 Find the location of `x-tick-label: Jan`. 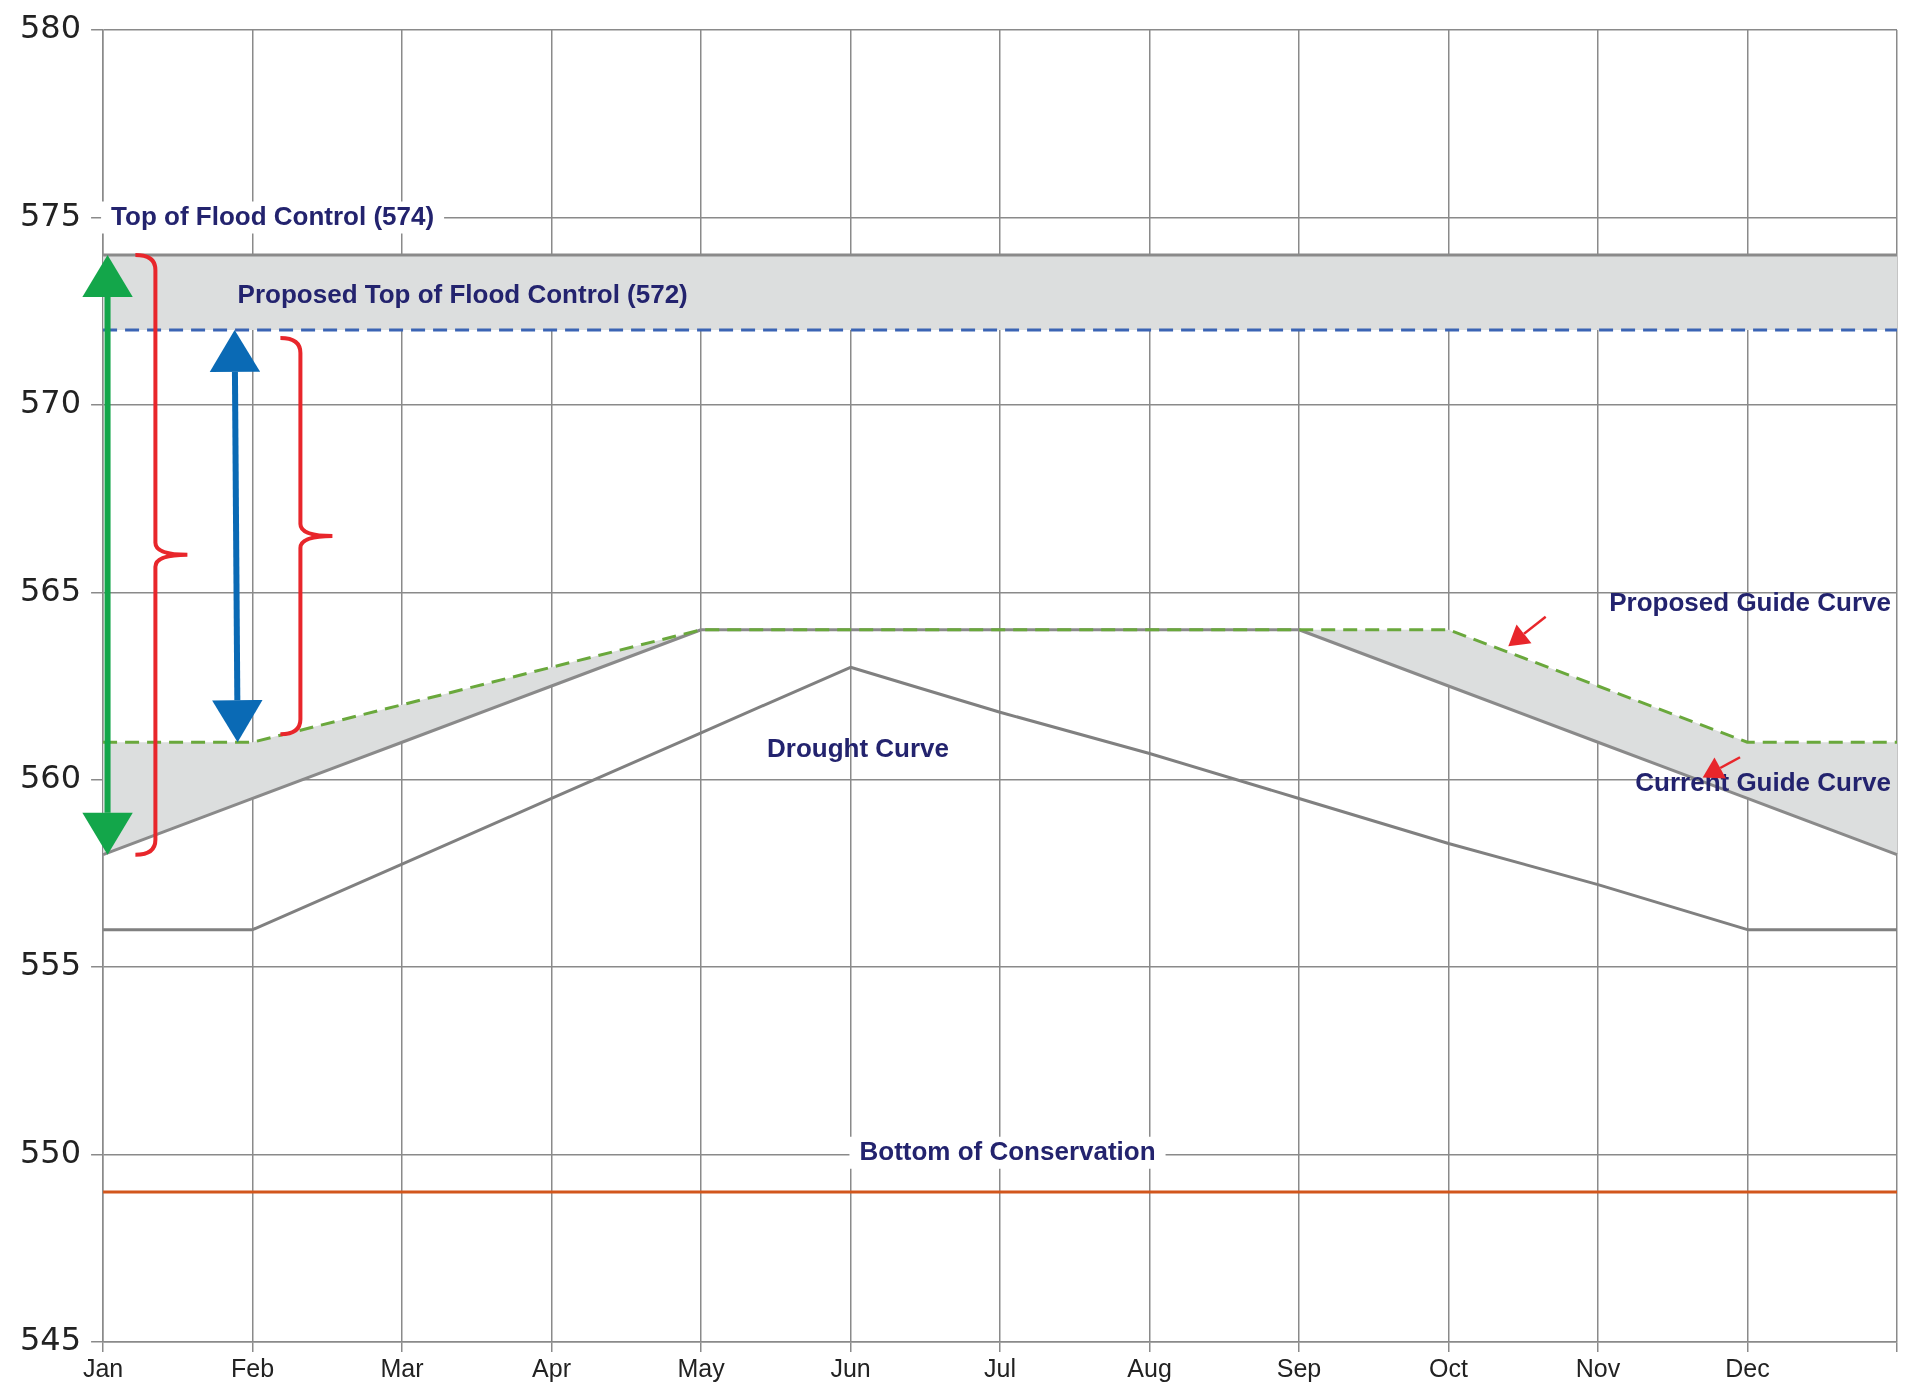

x-tick-label: Jan is located at coordinates (103, 1367).